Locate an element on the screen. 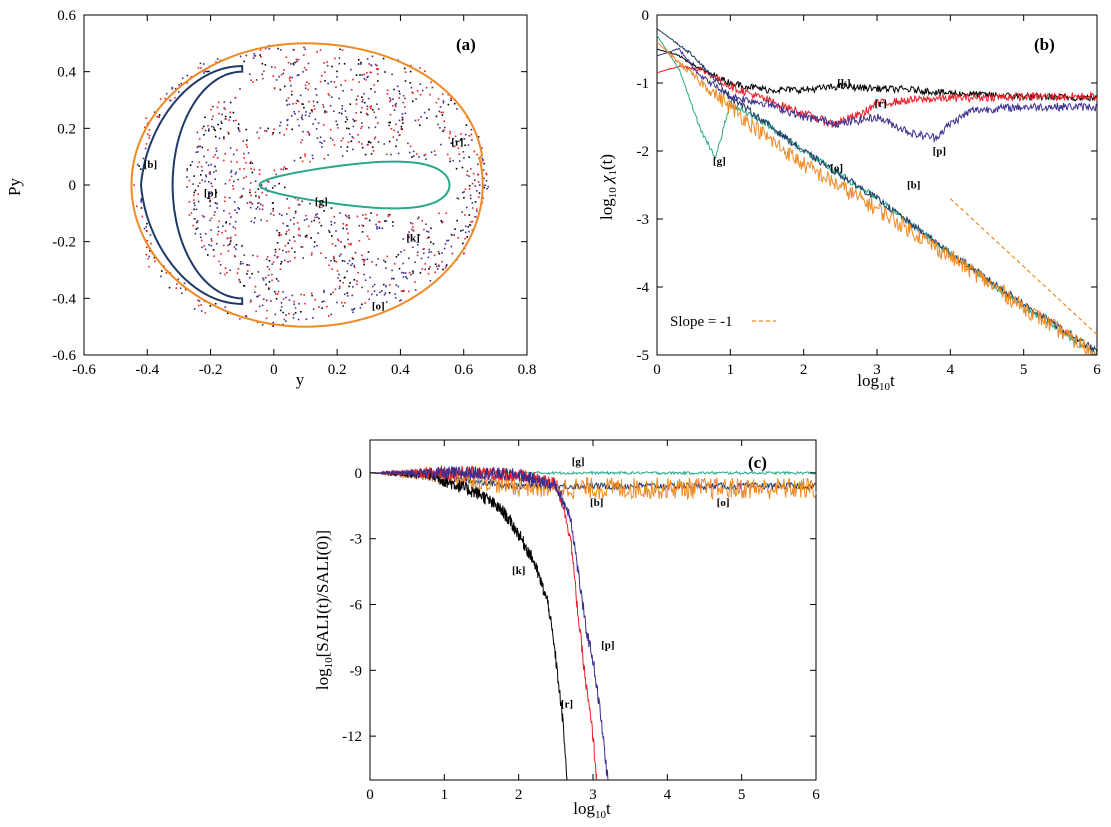 The height and width of the screenshot is (827, 1111). panel-b-xtick-label: 3 is located at coordinates (877, 370).